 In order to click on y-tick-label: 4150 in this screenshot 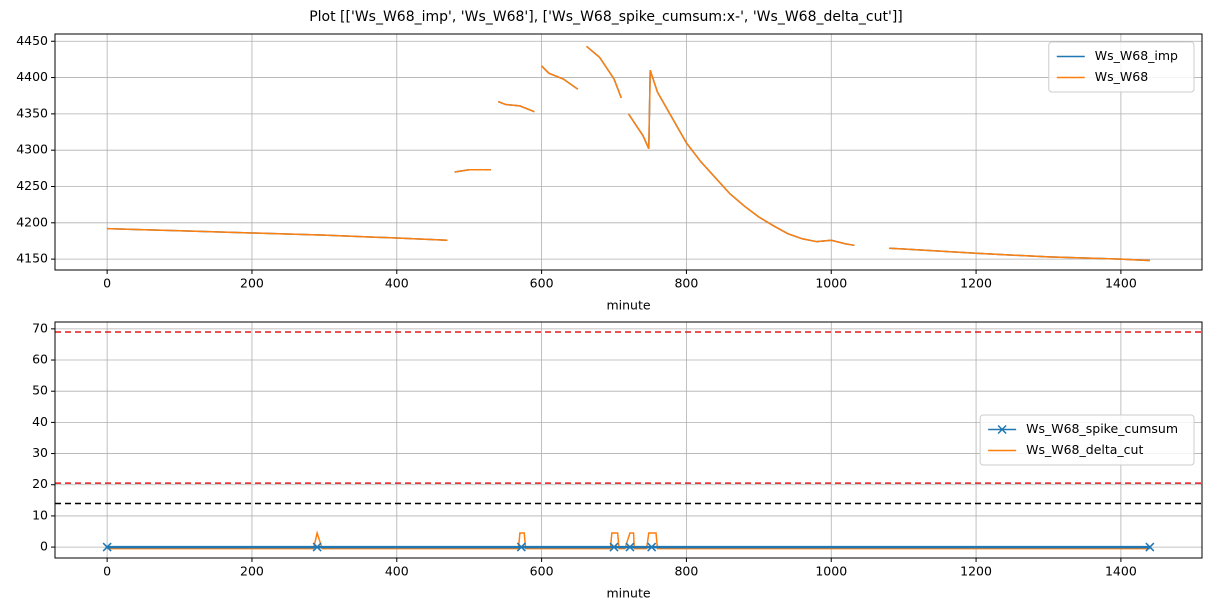, I will do `click(32, 258)`.